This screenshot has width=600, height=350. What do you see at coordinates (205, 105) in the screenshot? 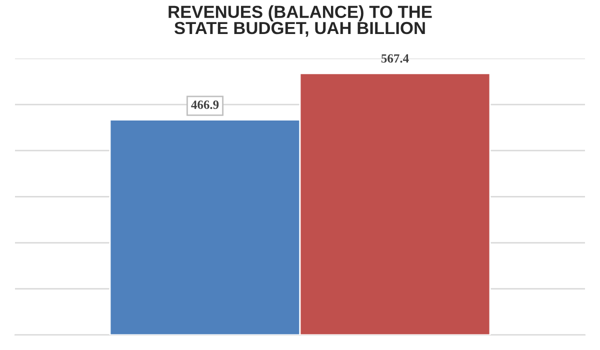
I see `data-label: 466.9` at bounding box center [205, 105].